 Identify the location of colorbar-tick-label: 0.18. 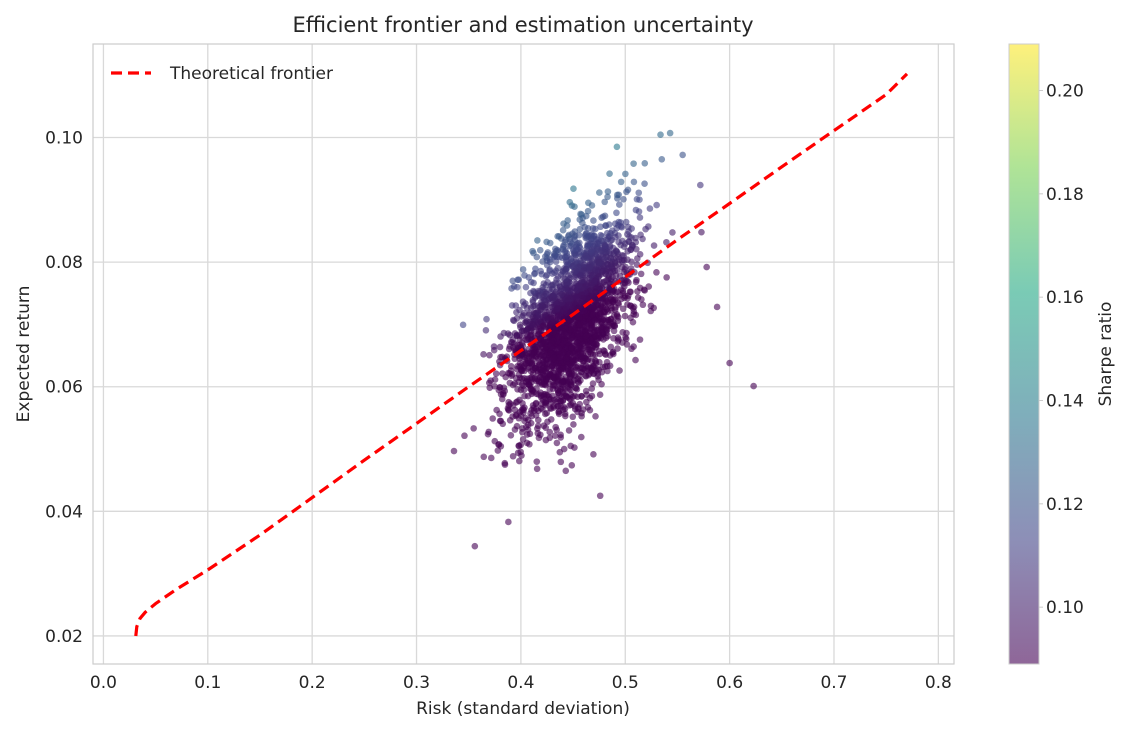
(1065, 195).